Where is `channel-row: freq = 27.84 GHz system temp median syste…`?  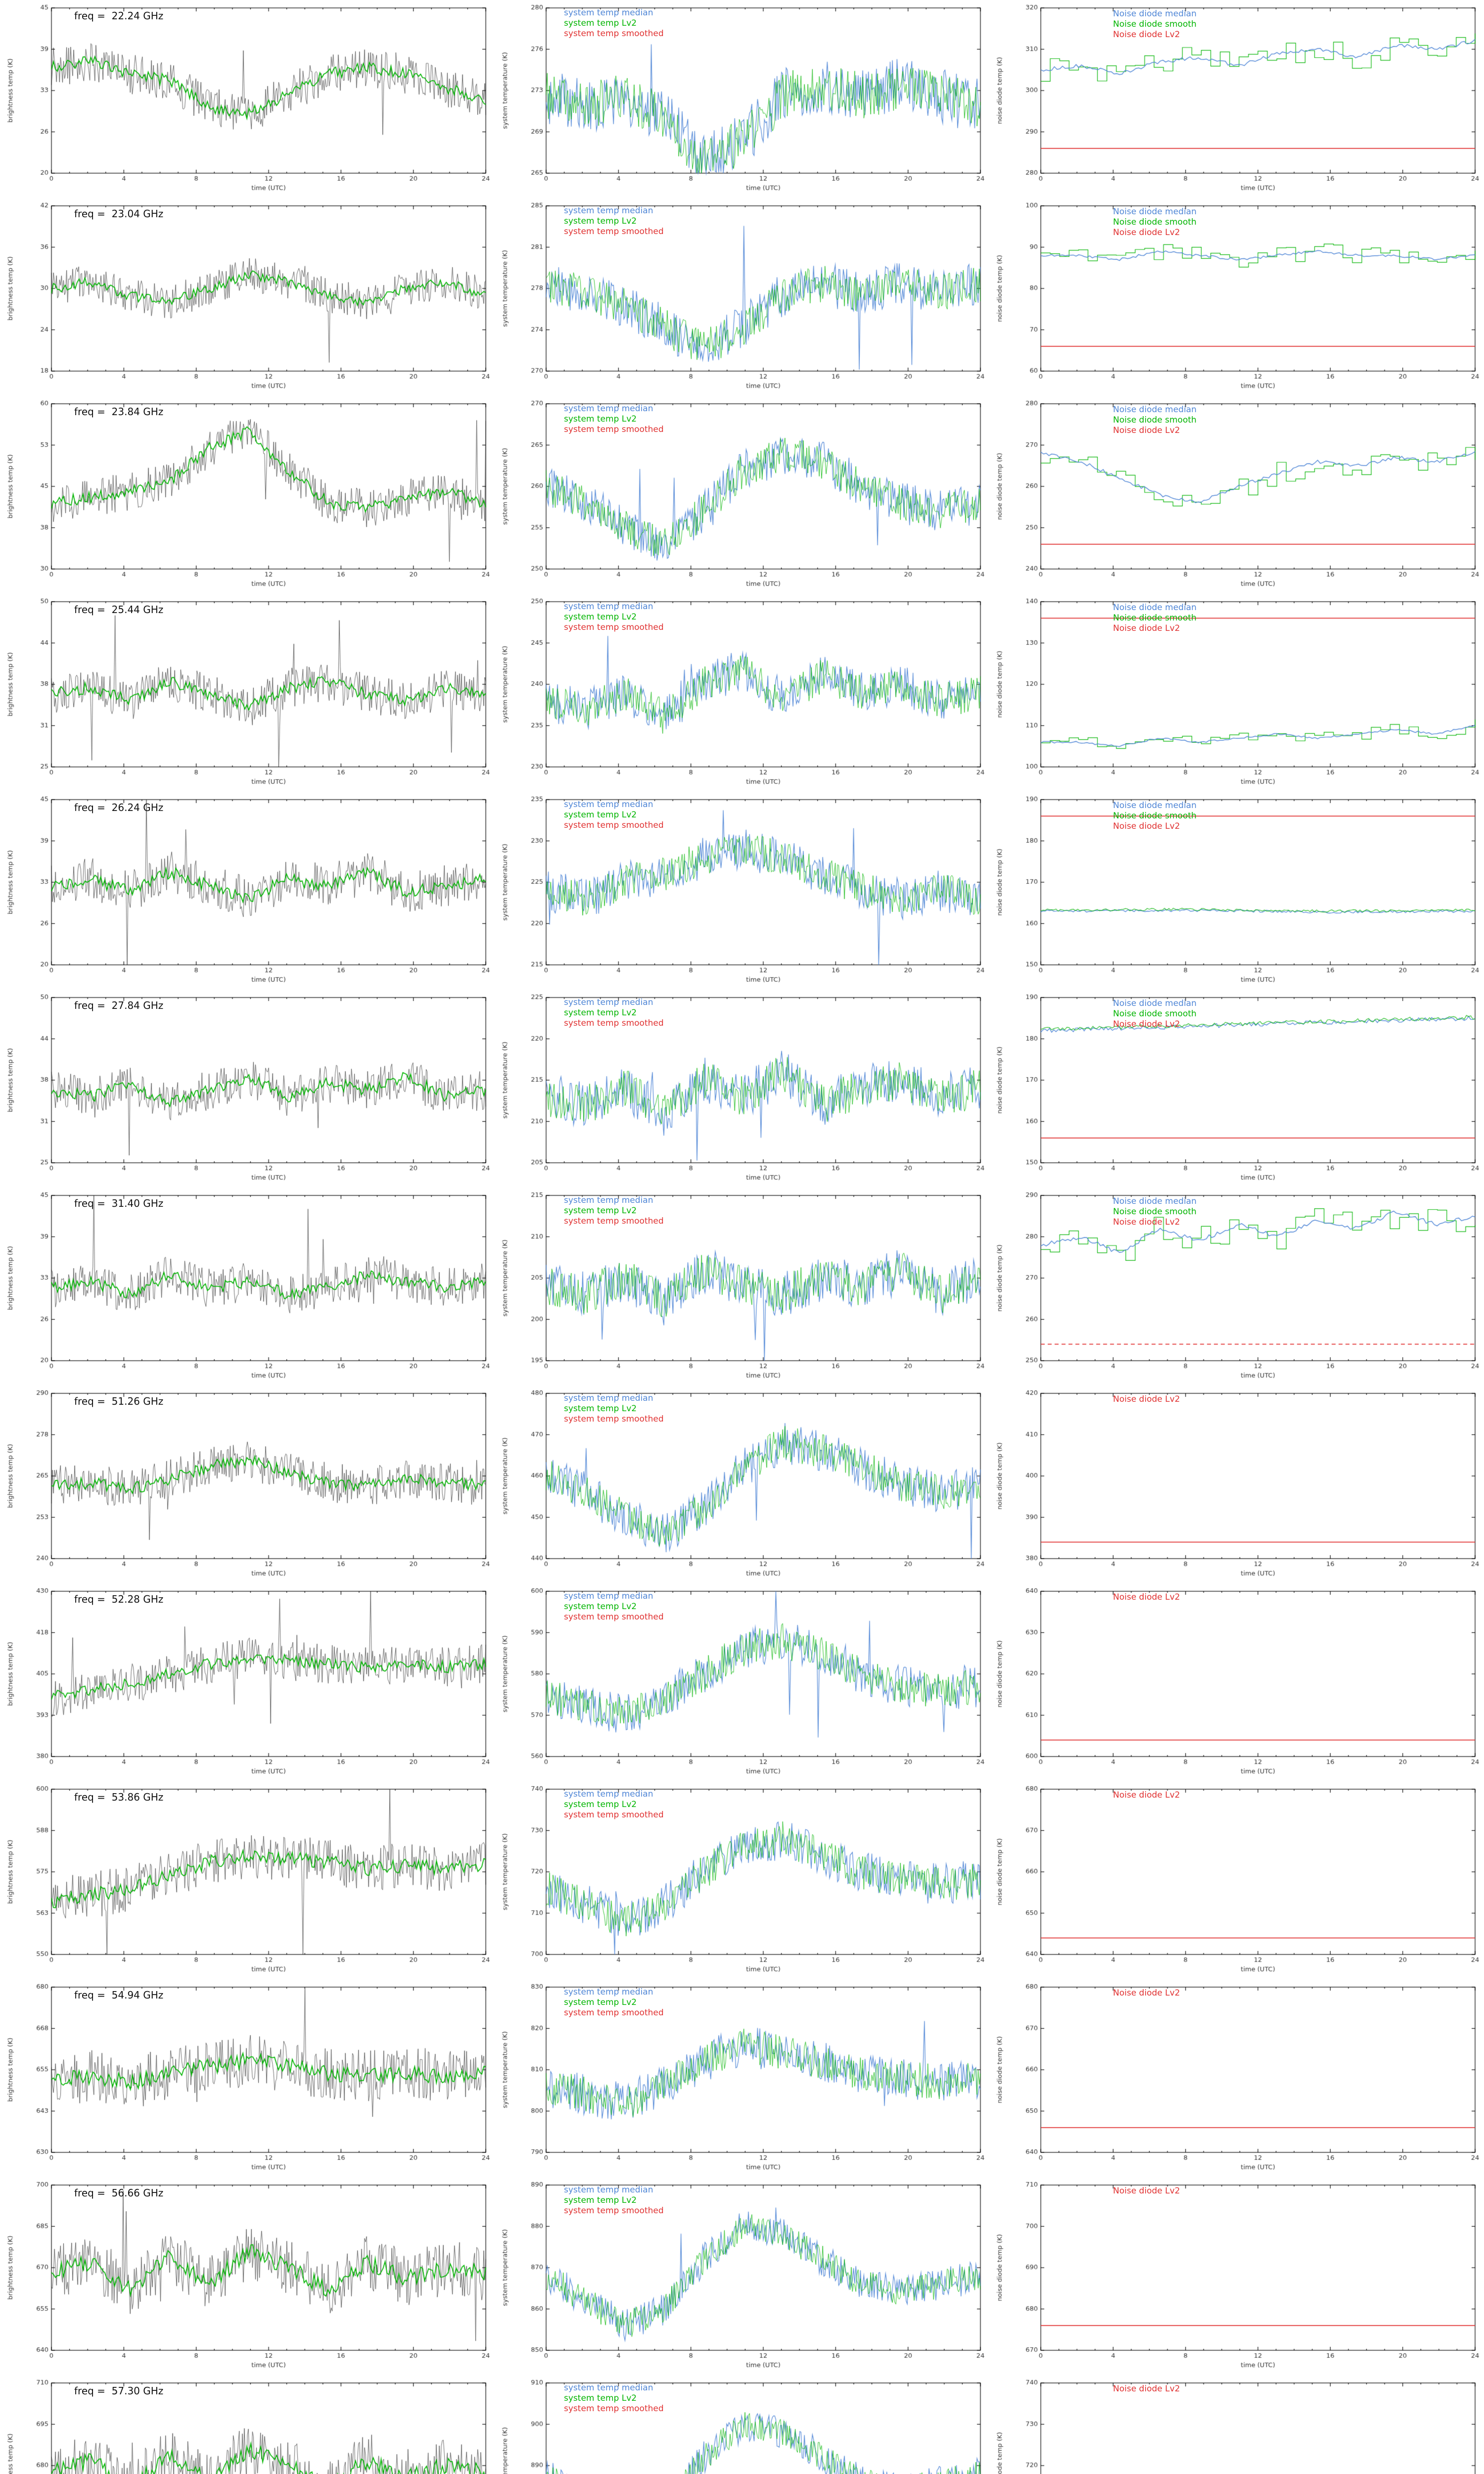 channel-row: freq = 27.84 GHz system temp median syste… is located at coordinates (742, 1089).